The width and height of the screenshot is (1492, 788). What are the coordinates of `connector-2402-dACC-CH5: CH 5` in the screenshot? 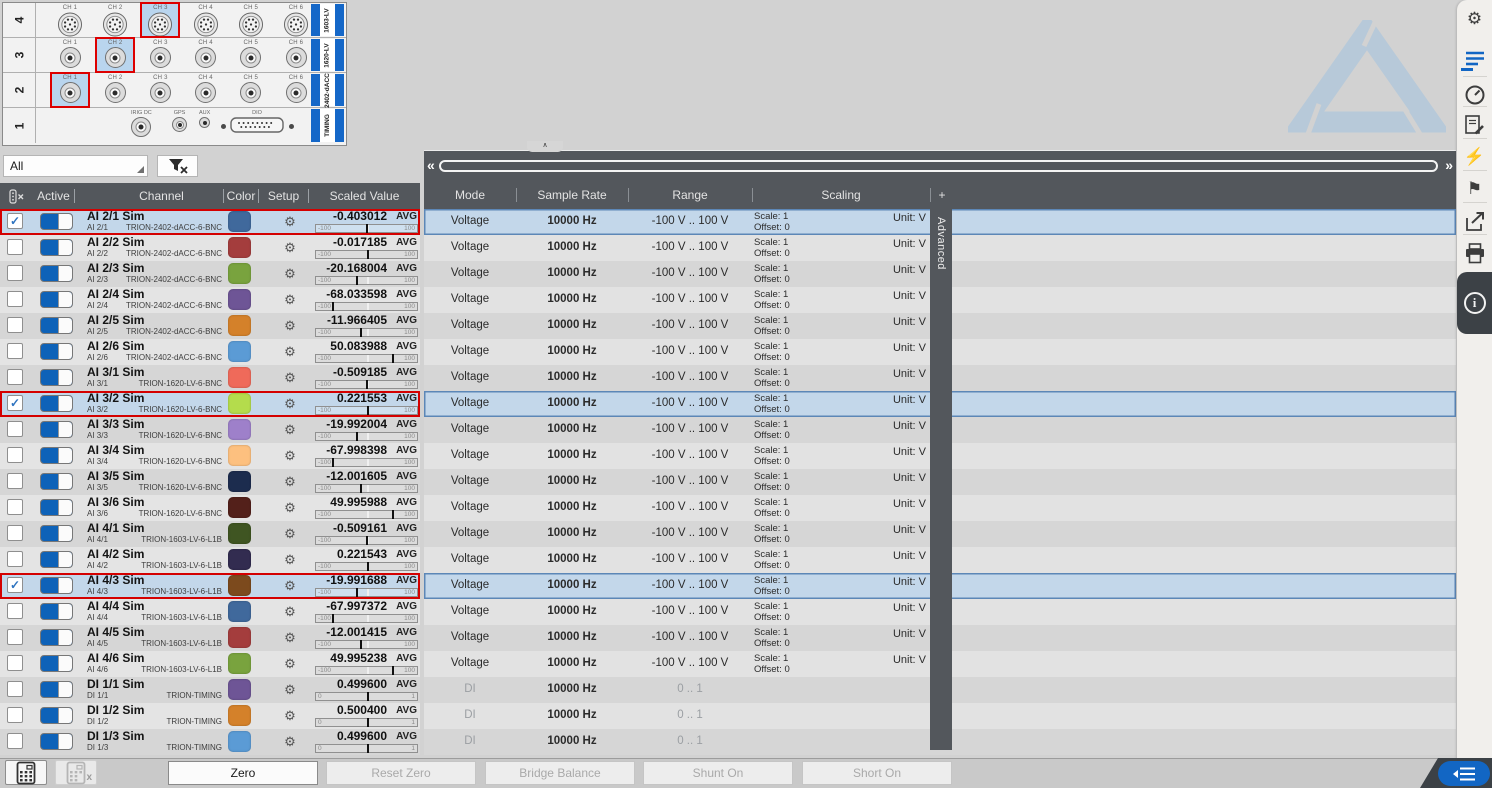 It's located at (251, 90).